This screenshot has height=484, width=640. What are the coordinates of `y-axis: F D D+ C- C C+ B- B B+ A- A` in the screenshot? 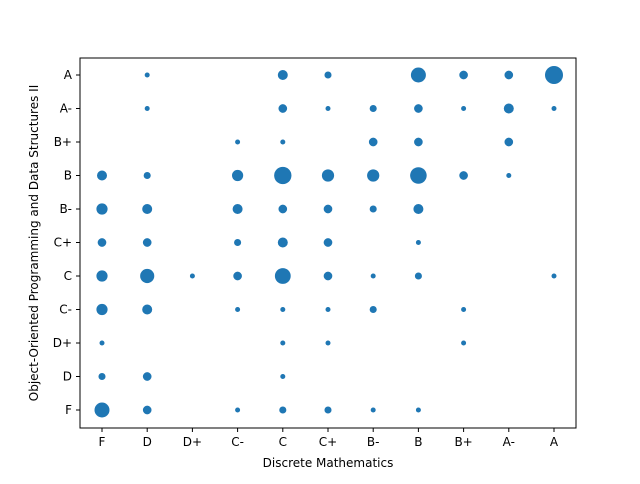 It's located at (66, 242).